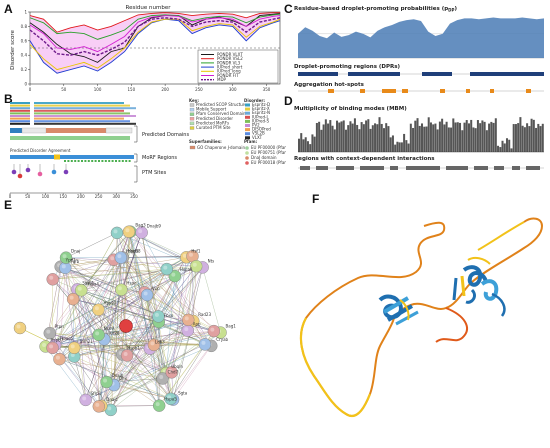 The width and height of the screenshot is (550, 448). What do you see at coordinates (228, 75) in the screenshot?
I see `legend-entry: PONDR FIT` at bounding box center [228, 75].